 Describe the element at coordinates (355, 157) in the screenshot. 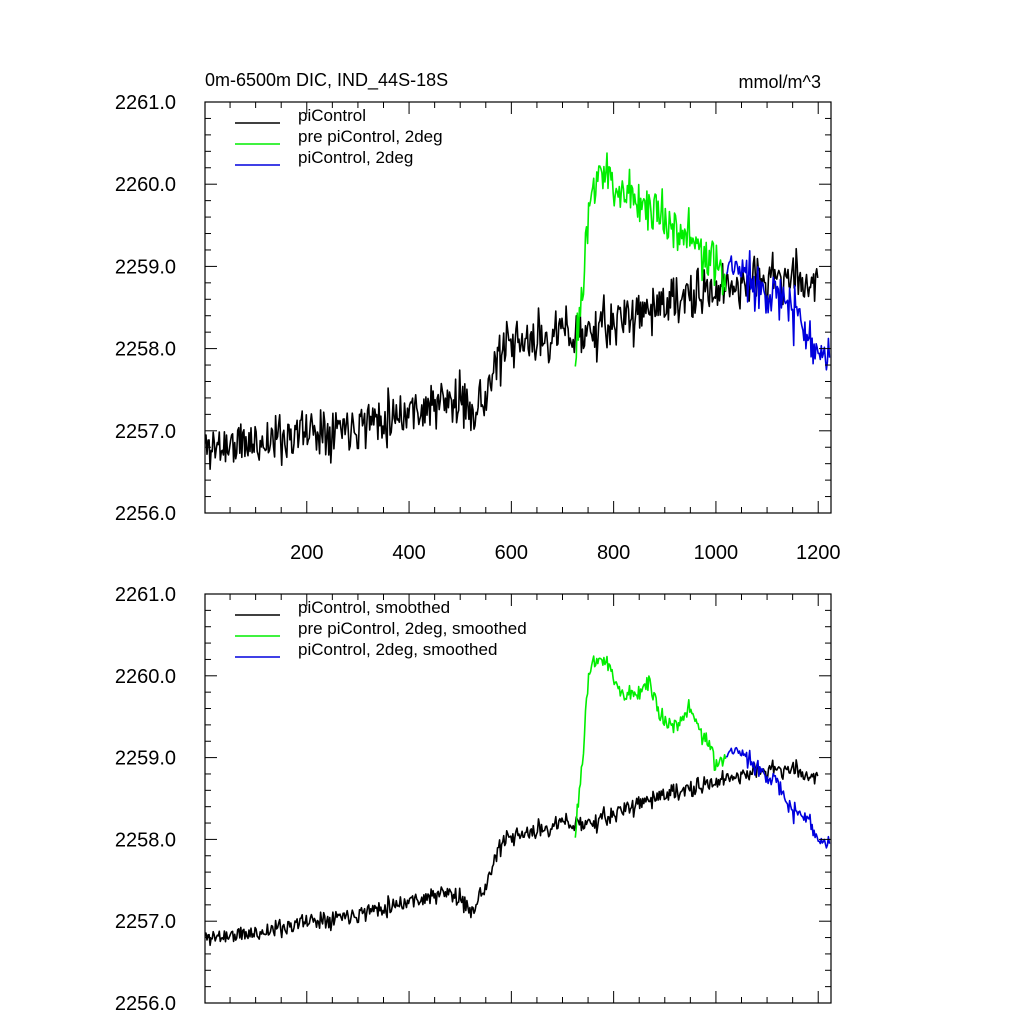

I see `legend-label-picontrol-2deg: piControl, 2deg` at that location.